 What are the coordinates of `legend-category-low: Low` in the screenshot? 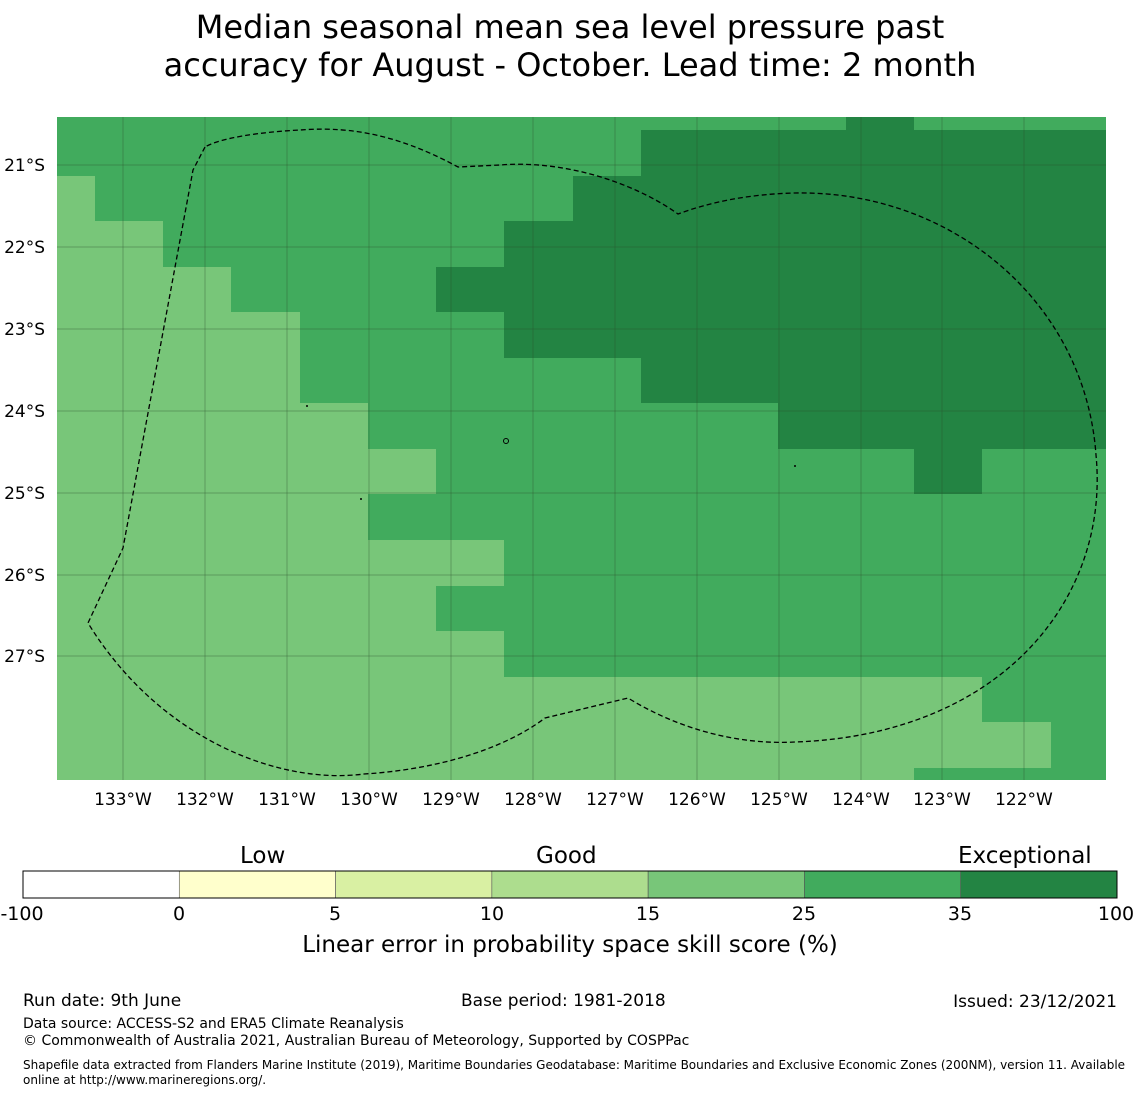 It's located at (263, 856).